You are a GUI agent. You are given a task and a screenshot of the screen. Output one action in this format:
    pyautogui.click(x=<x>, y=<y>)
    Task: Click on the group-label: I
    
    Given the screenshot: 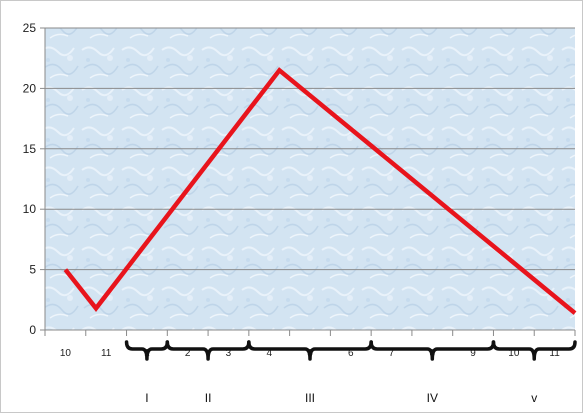 What is the action you would take?
    pyautogui.click(x=146, y=398)
    